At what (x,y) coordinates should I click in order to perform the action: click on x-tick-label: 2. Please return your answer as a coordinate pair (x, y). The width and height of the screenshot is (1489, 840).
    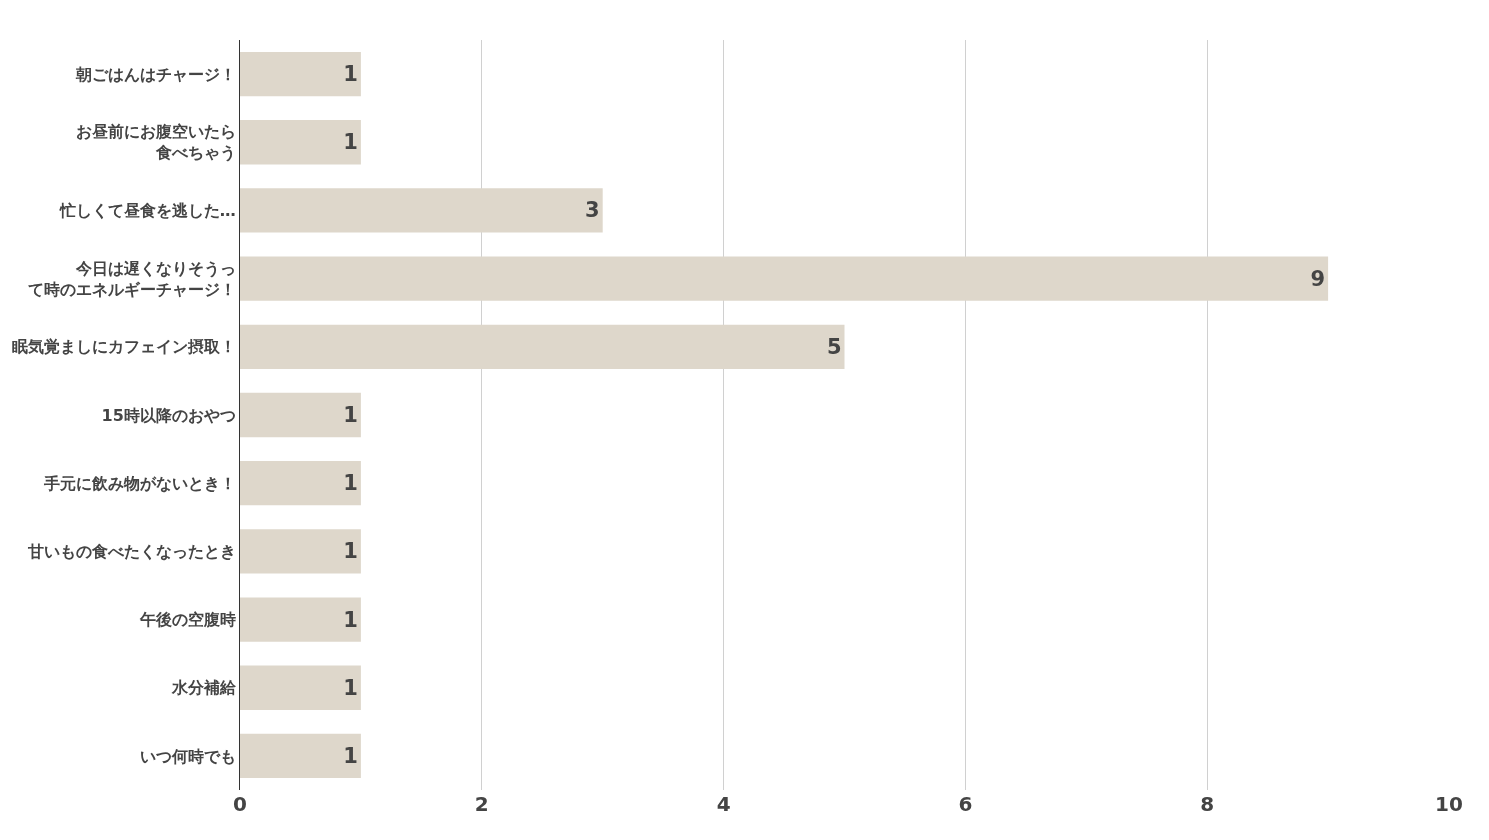
    Looking at the image, I should click on (481, 804).